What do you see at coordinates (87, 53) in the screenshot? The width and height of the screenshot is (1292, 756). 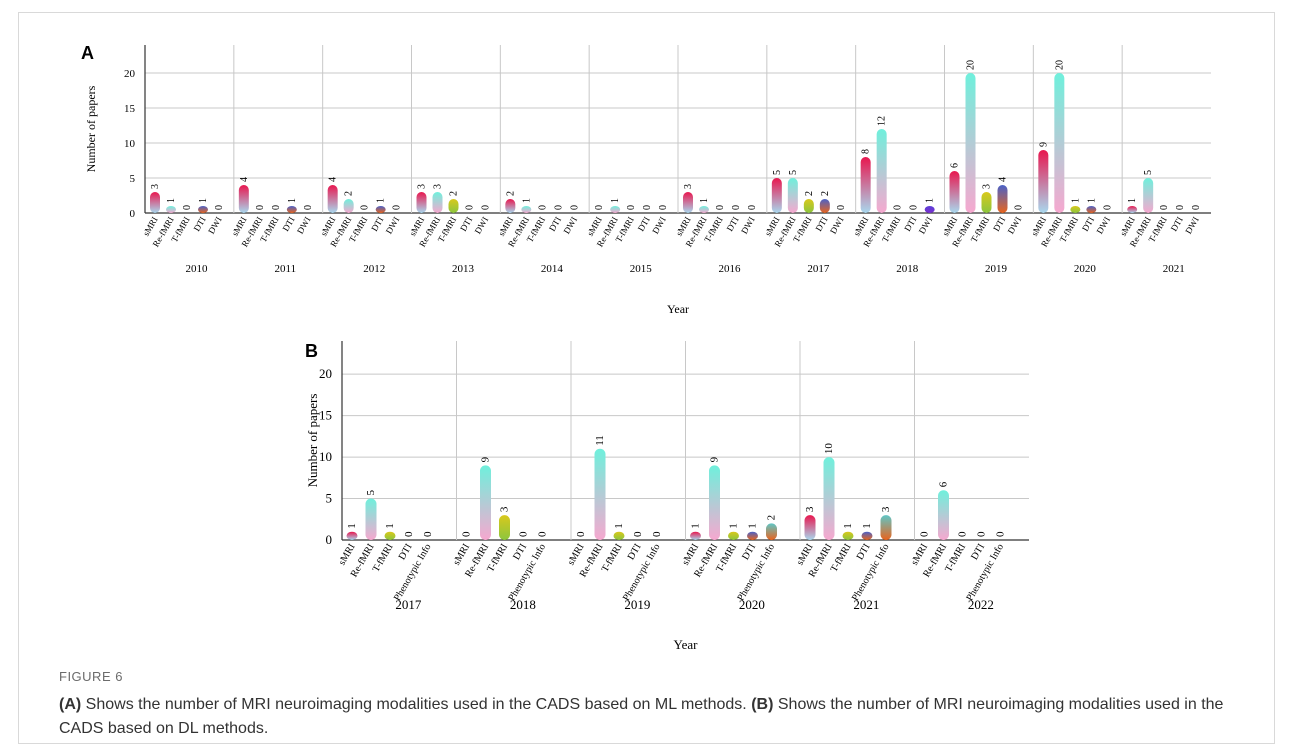 I see `panel-label: A` at bounding box center [87, 53].